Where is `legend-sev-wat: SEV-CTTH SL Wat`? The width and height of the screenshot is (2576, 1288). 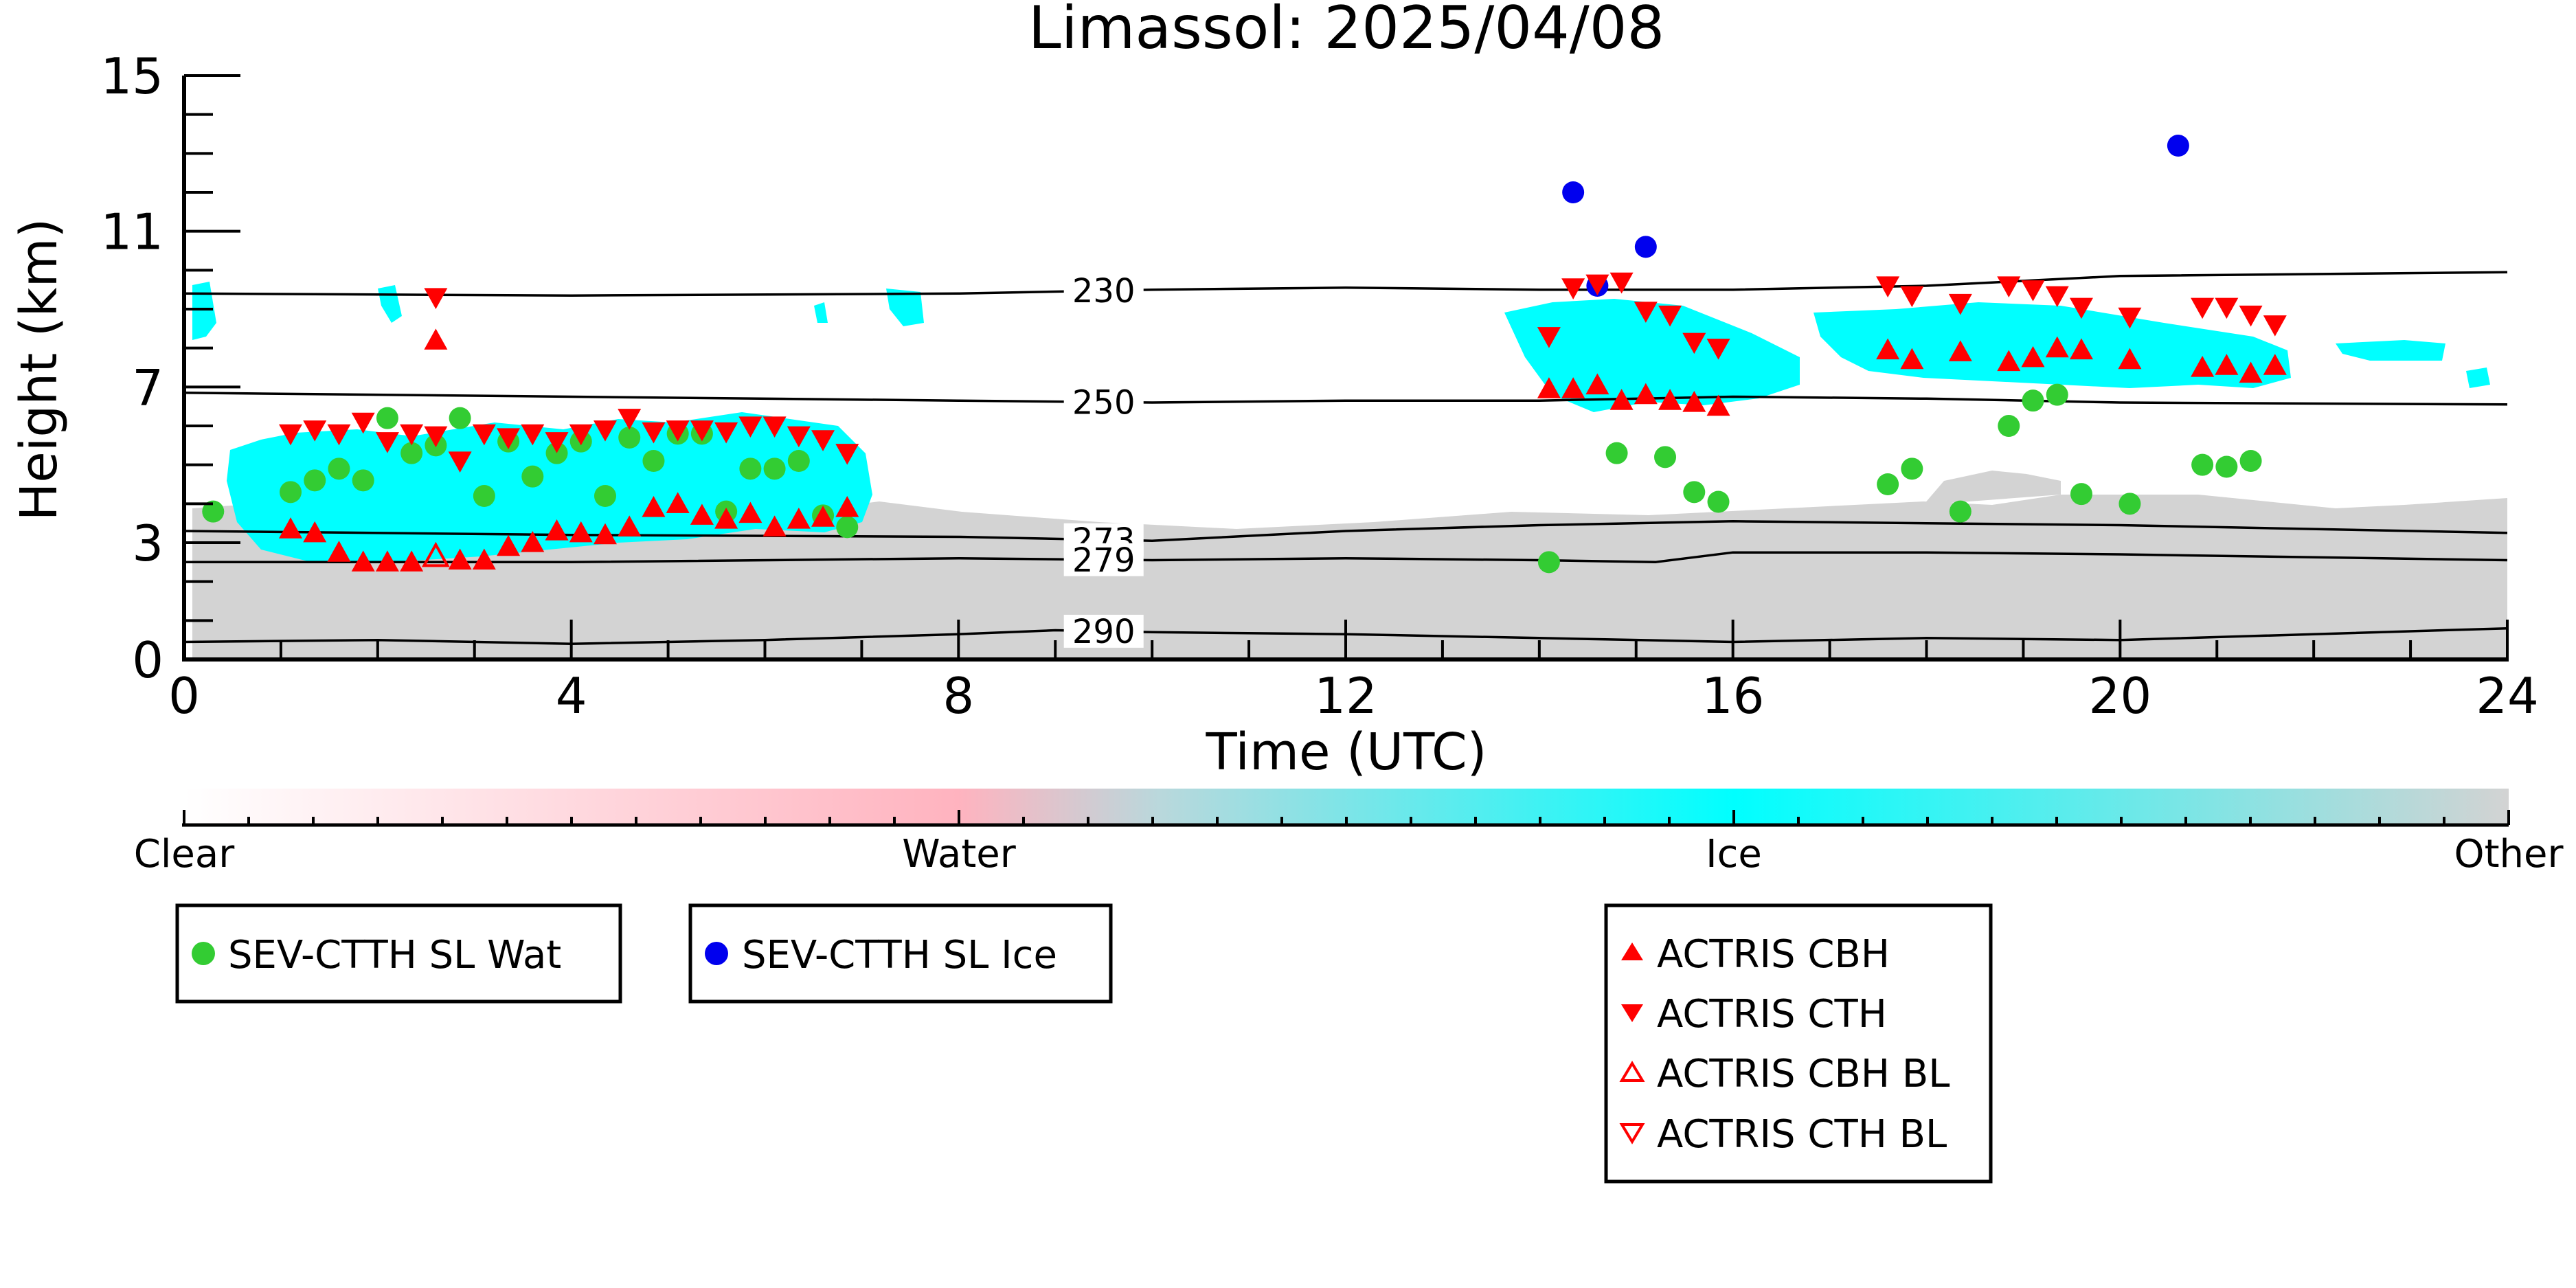
legend-sev-wat: SEV-CTTH SL Wat is located at coordinates (398, 953).